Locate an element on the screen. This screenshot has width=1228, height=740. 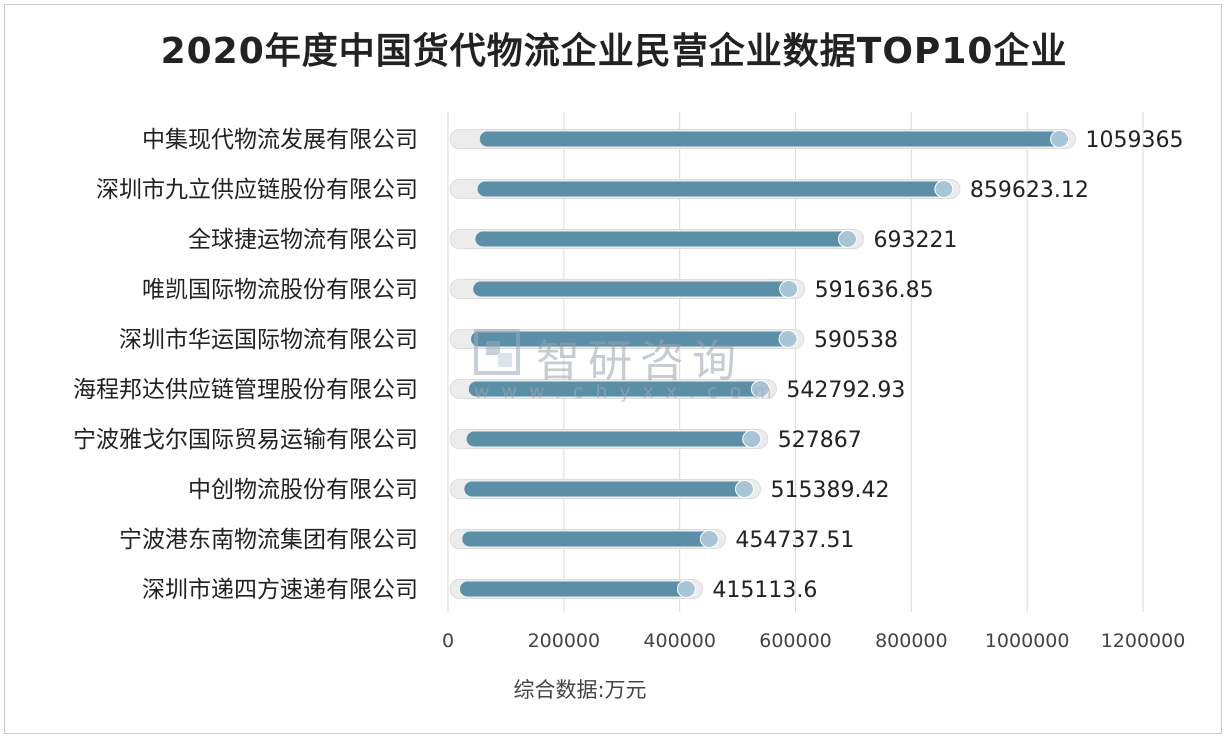
category-label-2: 全球捷运物流有限公司 is located at coordinates (303, 240).